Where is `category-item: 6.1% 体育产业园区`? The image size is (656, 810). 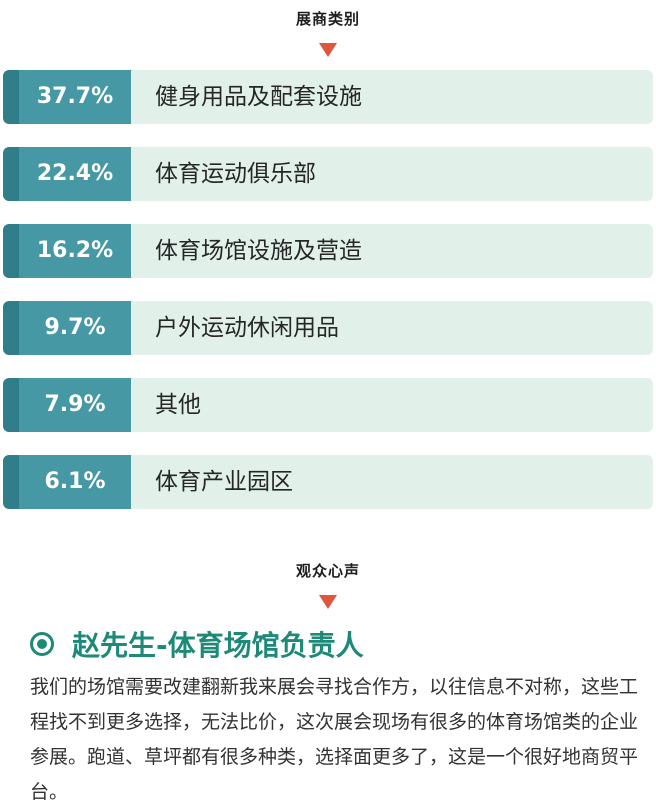 category-item: 6.1% 体育产业园区 is located at coordinates (328, 482).